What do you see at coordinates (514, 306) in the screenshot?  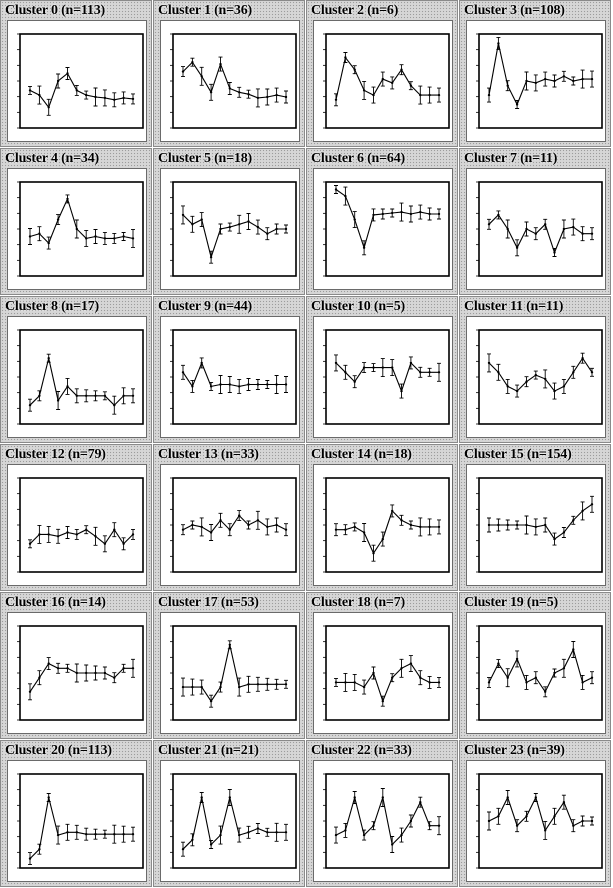 I see `cluster-title: Cluster 11 (n=11)` at bounding box center [514, 306].